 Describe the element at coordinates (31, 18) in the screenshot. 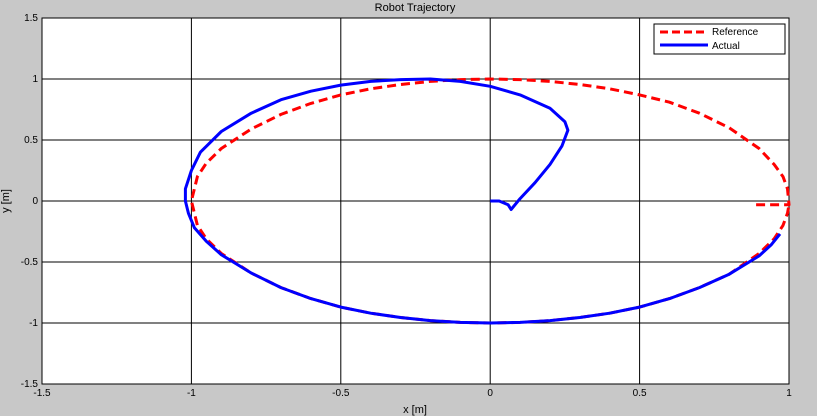

I see `y-tick-label: 1.5` at that location.